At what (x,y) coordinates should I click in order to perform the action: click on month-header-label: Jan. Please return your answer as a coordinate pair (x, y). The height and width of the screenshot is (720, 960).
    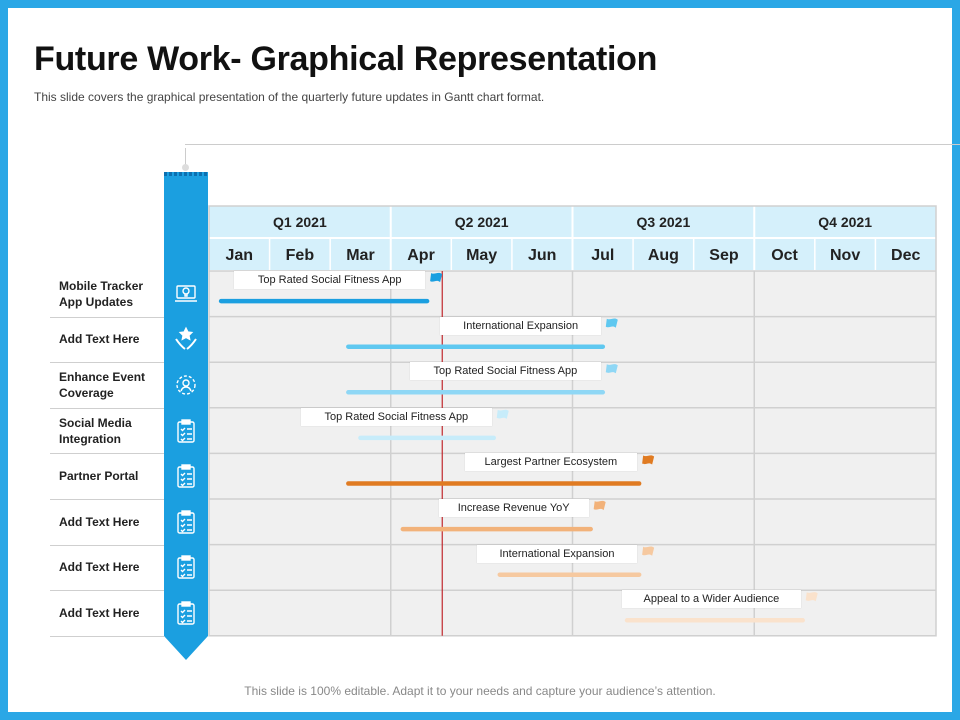
    Looking at the image, I should click on (240, 255).